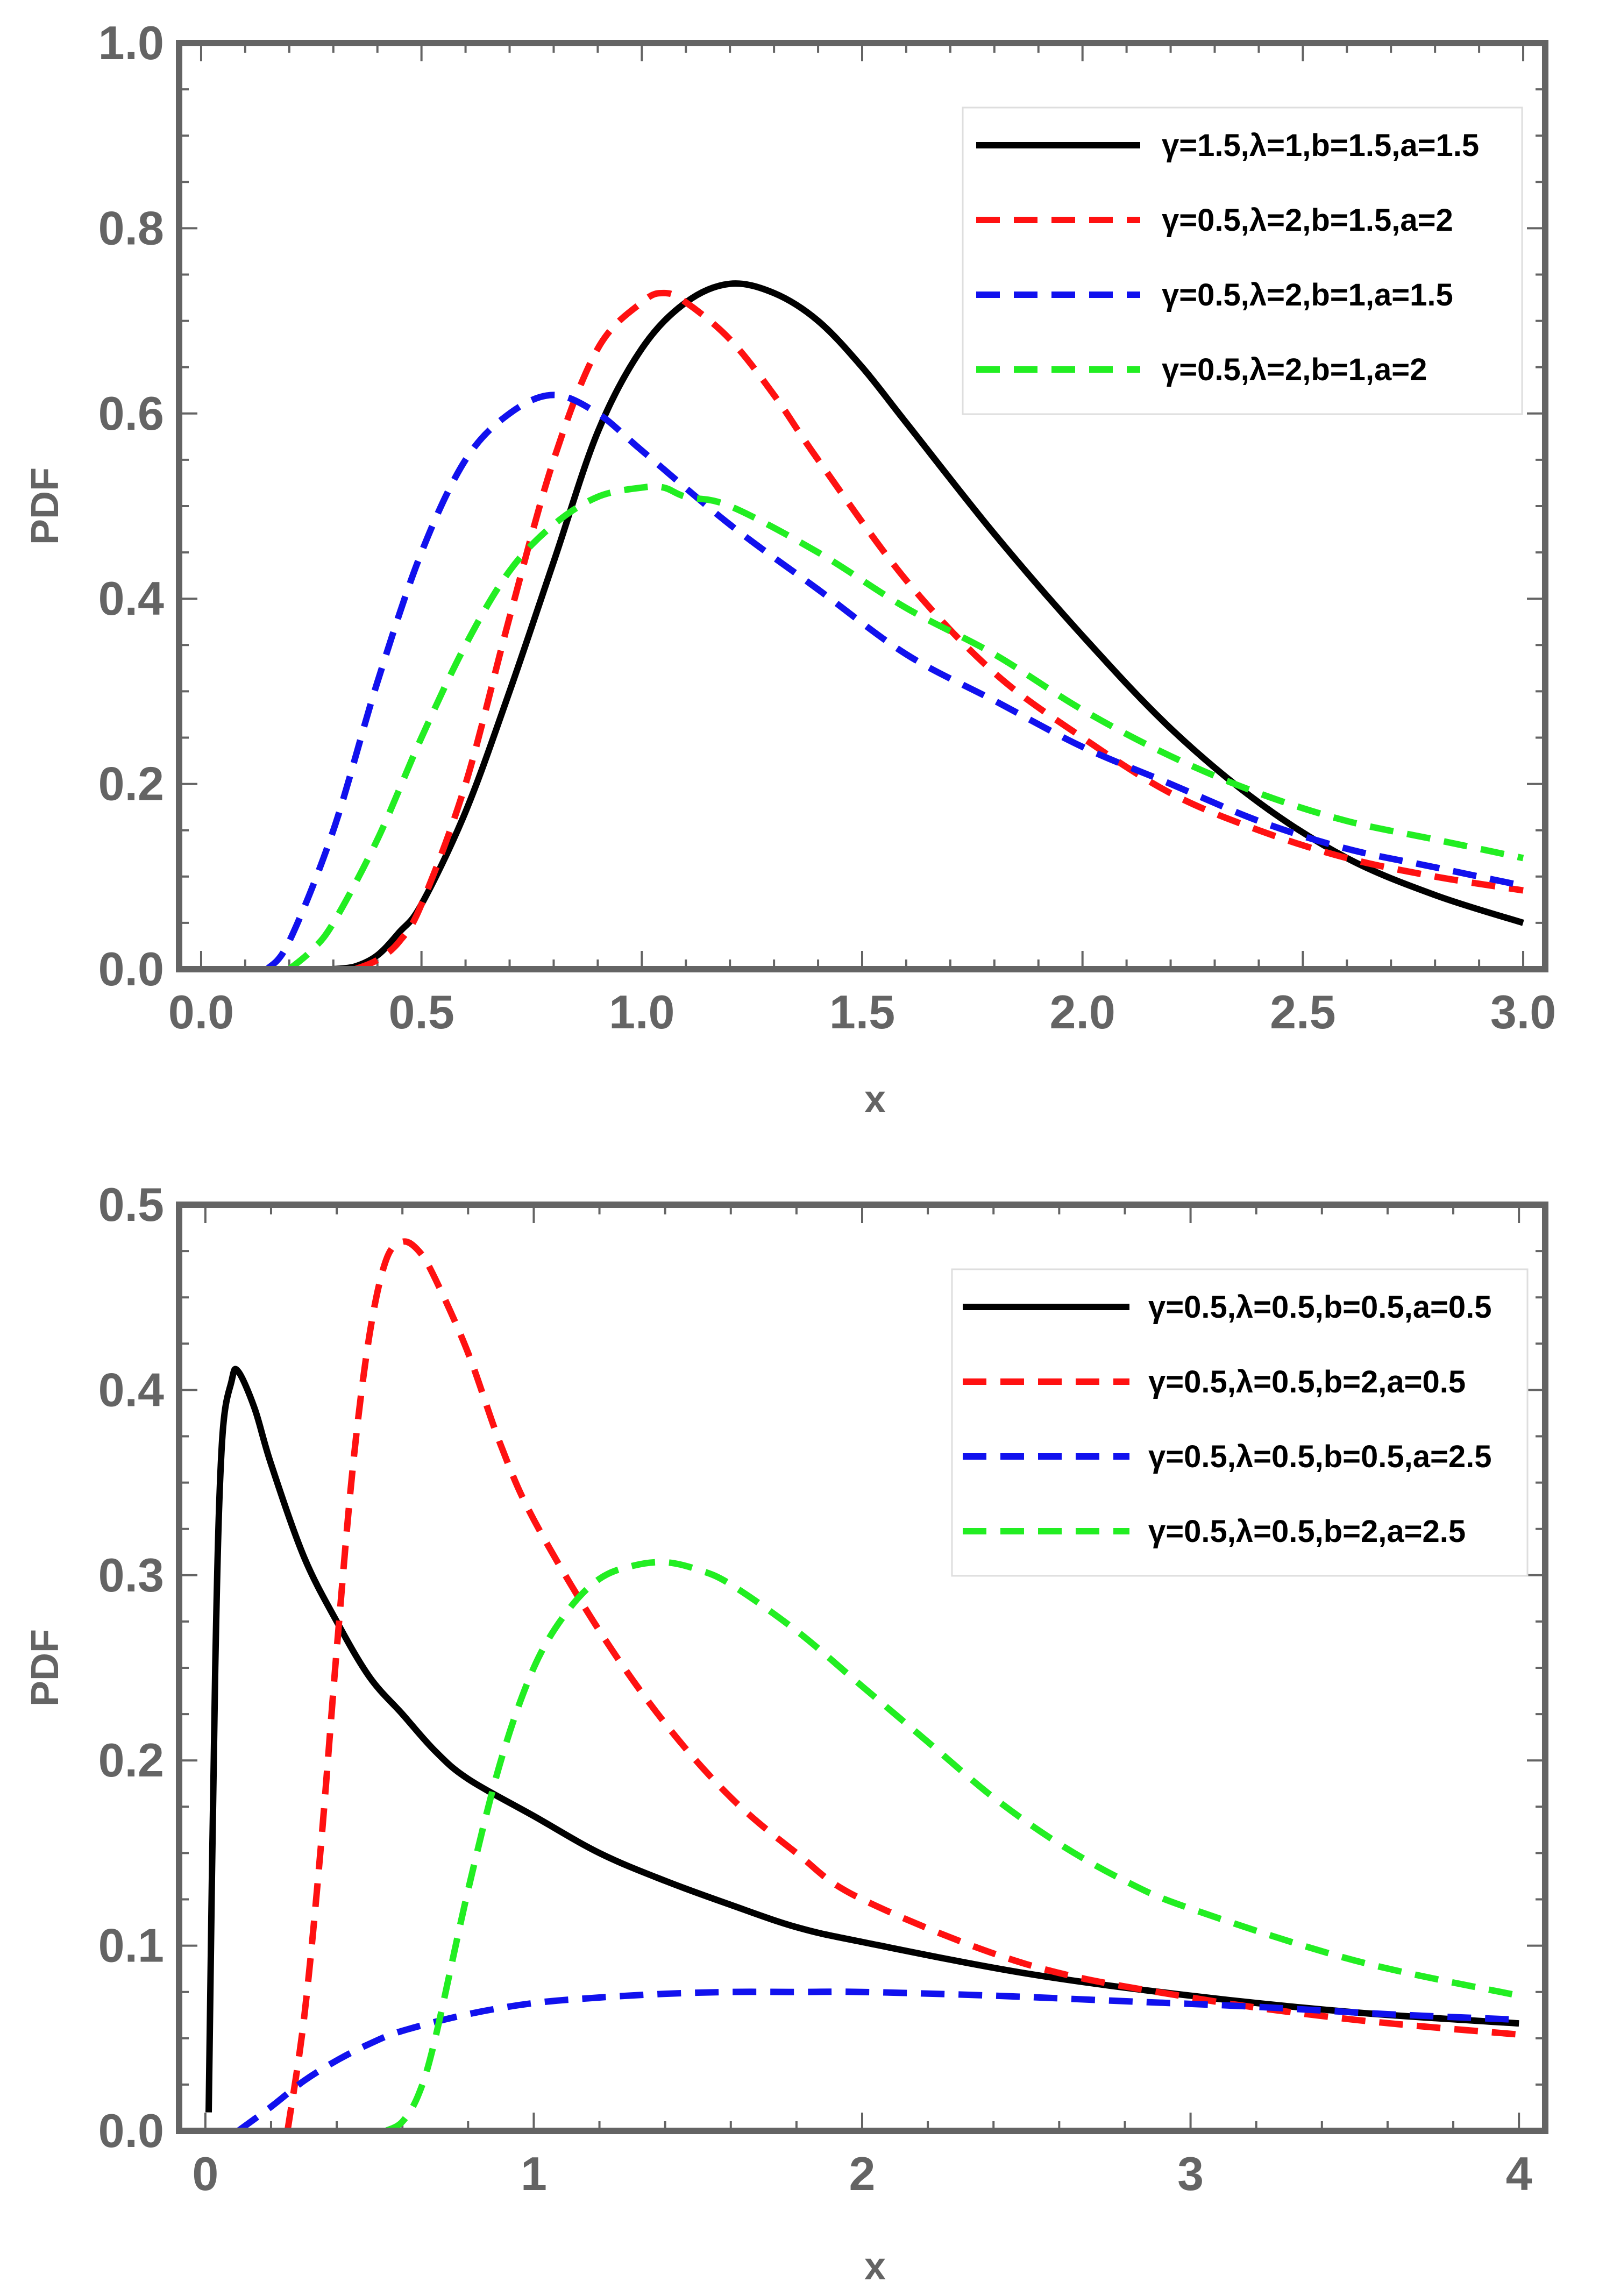 This screenshot has width=1599, height=2296. I want to click on x-tick-label: 1.5, so click(862, 1012).